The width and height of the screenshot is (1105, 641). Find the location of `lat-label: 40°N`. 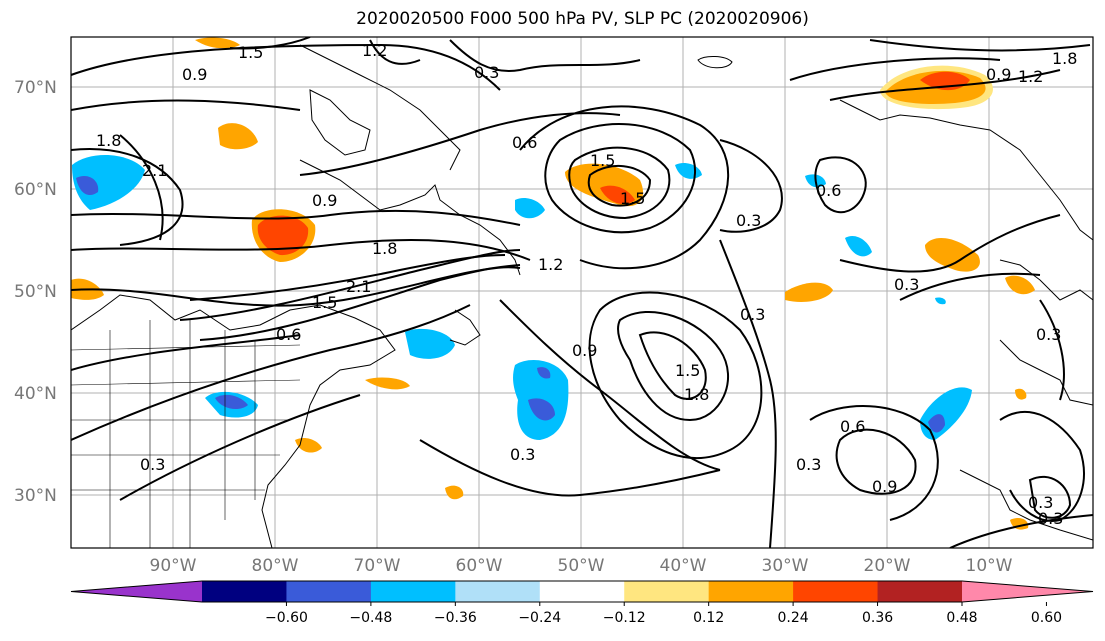

lat-label: 40°N is located at coordinates (35, 394).